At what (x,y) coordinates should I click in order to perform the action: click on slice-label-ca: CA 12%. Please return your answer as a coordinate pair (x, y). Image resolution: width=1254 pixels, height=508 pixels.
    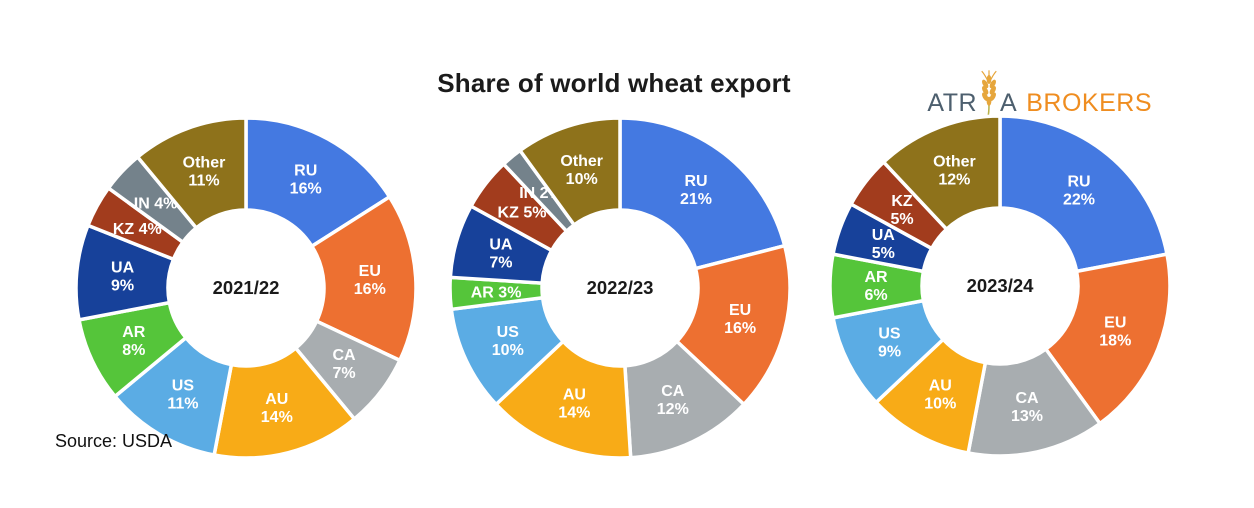
    Looking at the image, I should click on (673, 400).